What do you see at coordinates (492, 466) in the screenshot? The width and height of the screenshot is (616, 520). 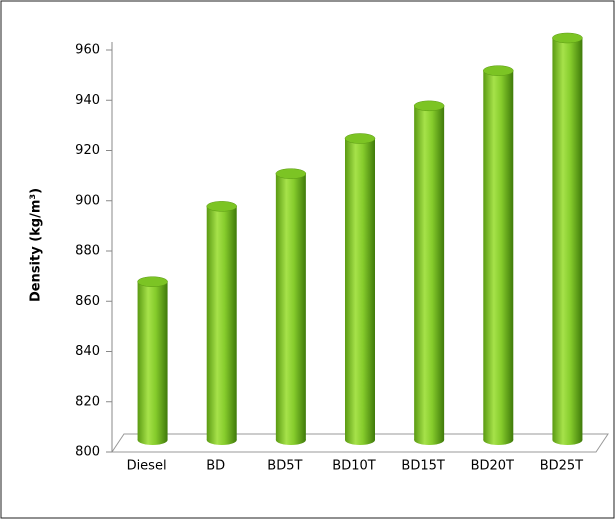 I see `x-tick-label: BD20T` at bounding box center [492, 466].